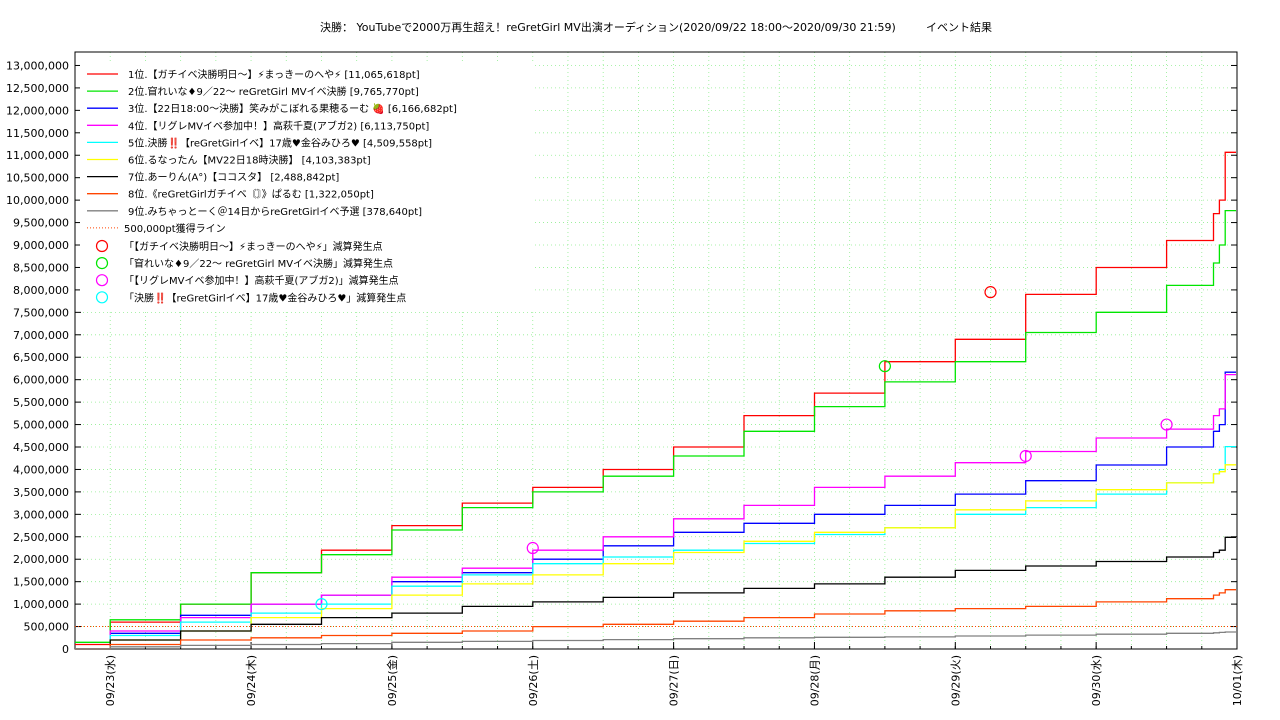 This screenshot has width=1280, height=720. I want to click on x-tick-label: 09/25(金), so click(392, 680).